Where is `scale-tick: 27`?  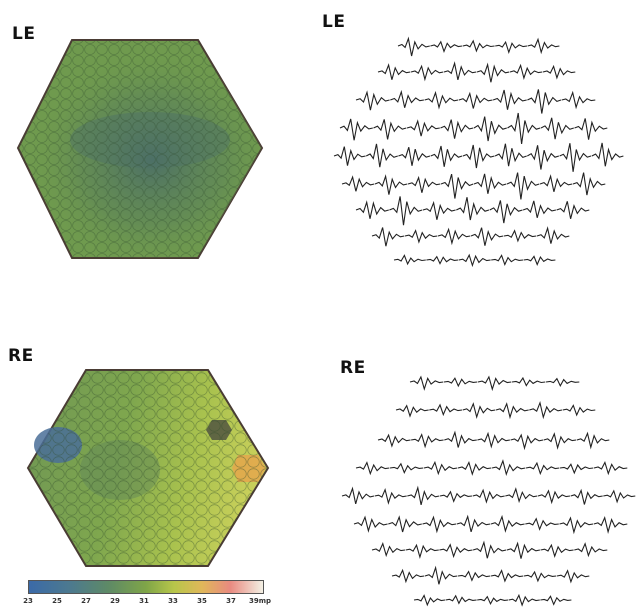
scale-tick: 27 is located at coordinates (86, 601).